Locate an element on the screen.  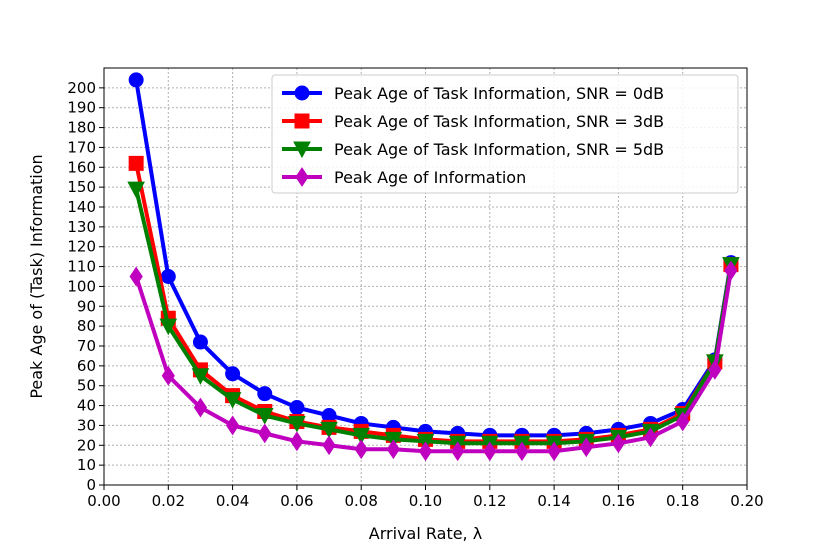
y-tick-label: 90 is located at coordinates (86, 306).